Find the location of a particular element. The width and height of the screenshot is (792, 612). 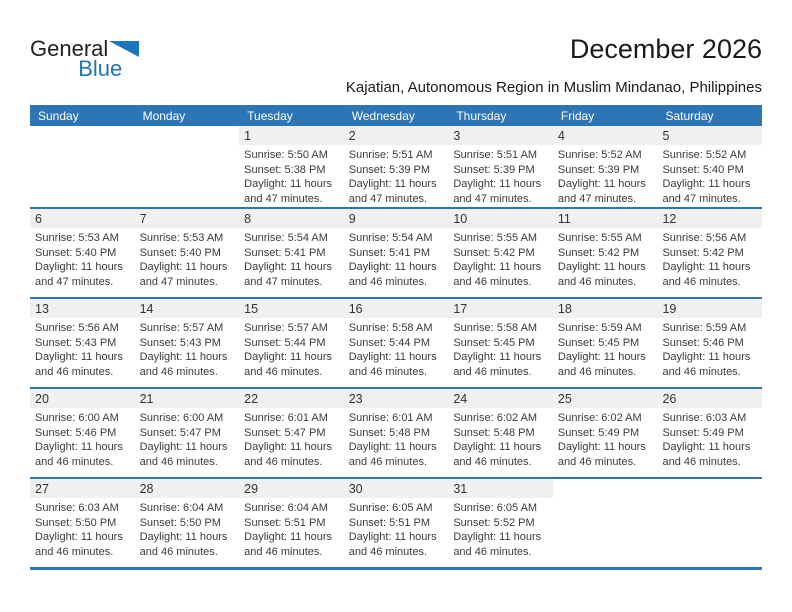

logo: General Blue is located at coordinates (85, 59).